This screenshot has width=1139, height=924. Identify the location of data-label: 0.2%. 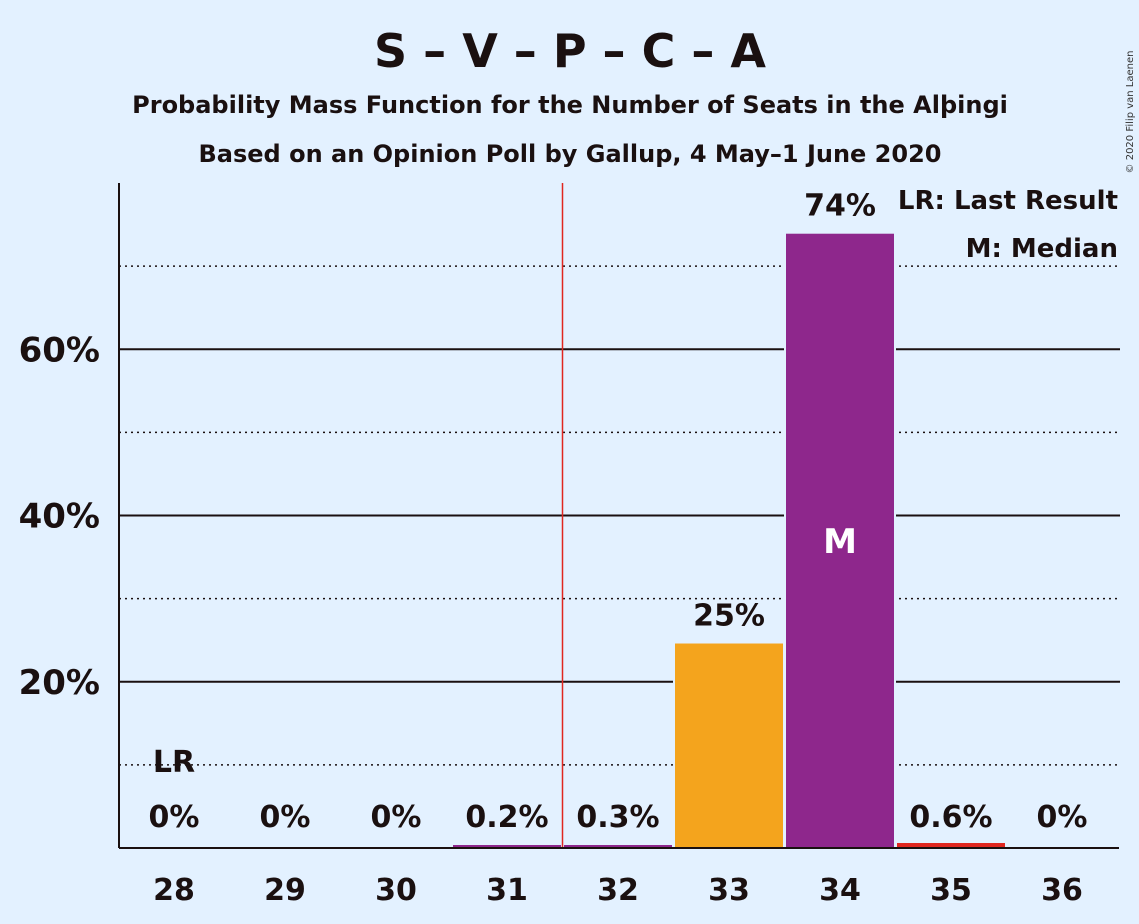
(506, 817).